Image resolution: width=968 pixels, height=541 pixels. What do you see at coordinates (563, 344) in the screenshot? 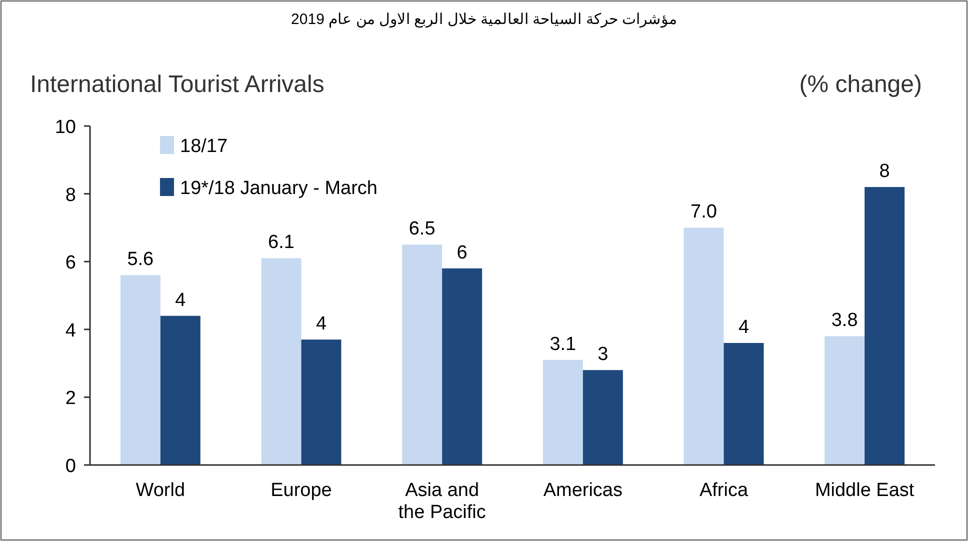
I see `data-label: 3.1` at bounding box center [563, 344].